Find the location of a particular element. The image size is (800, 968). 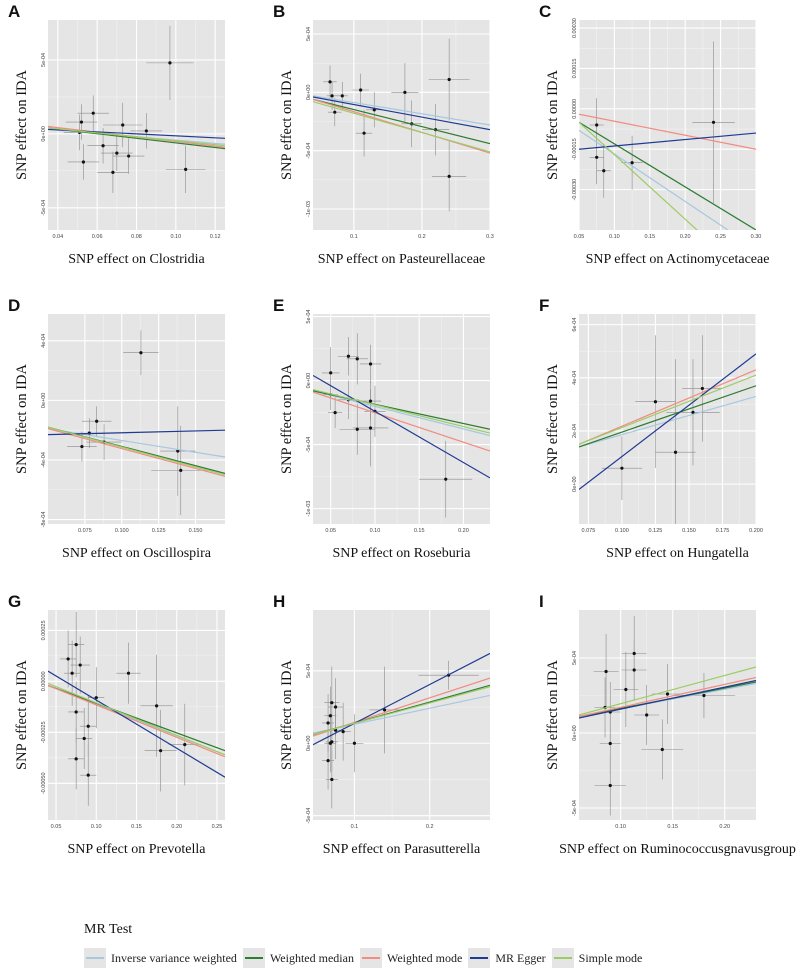

points-i is located at coordinates (664, 716).